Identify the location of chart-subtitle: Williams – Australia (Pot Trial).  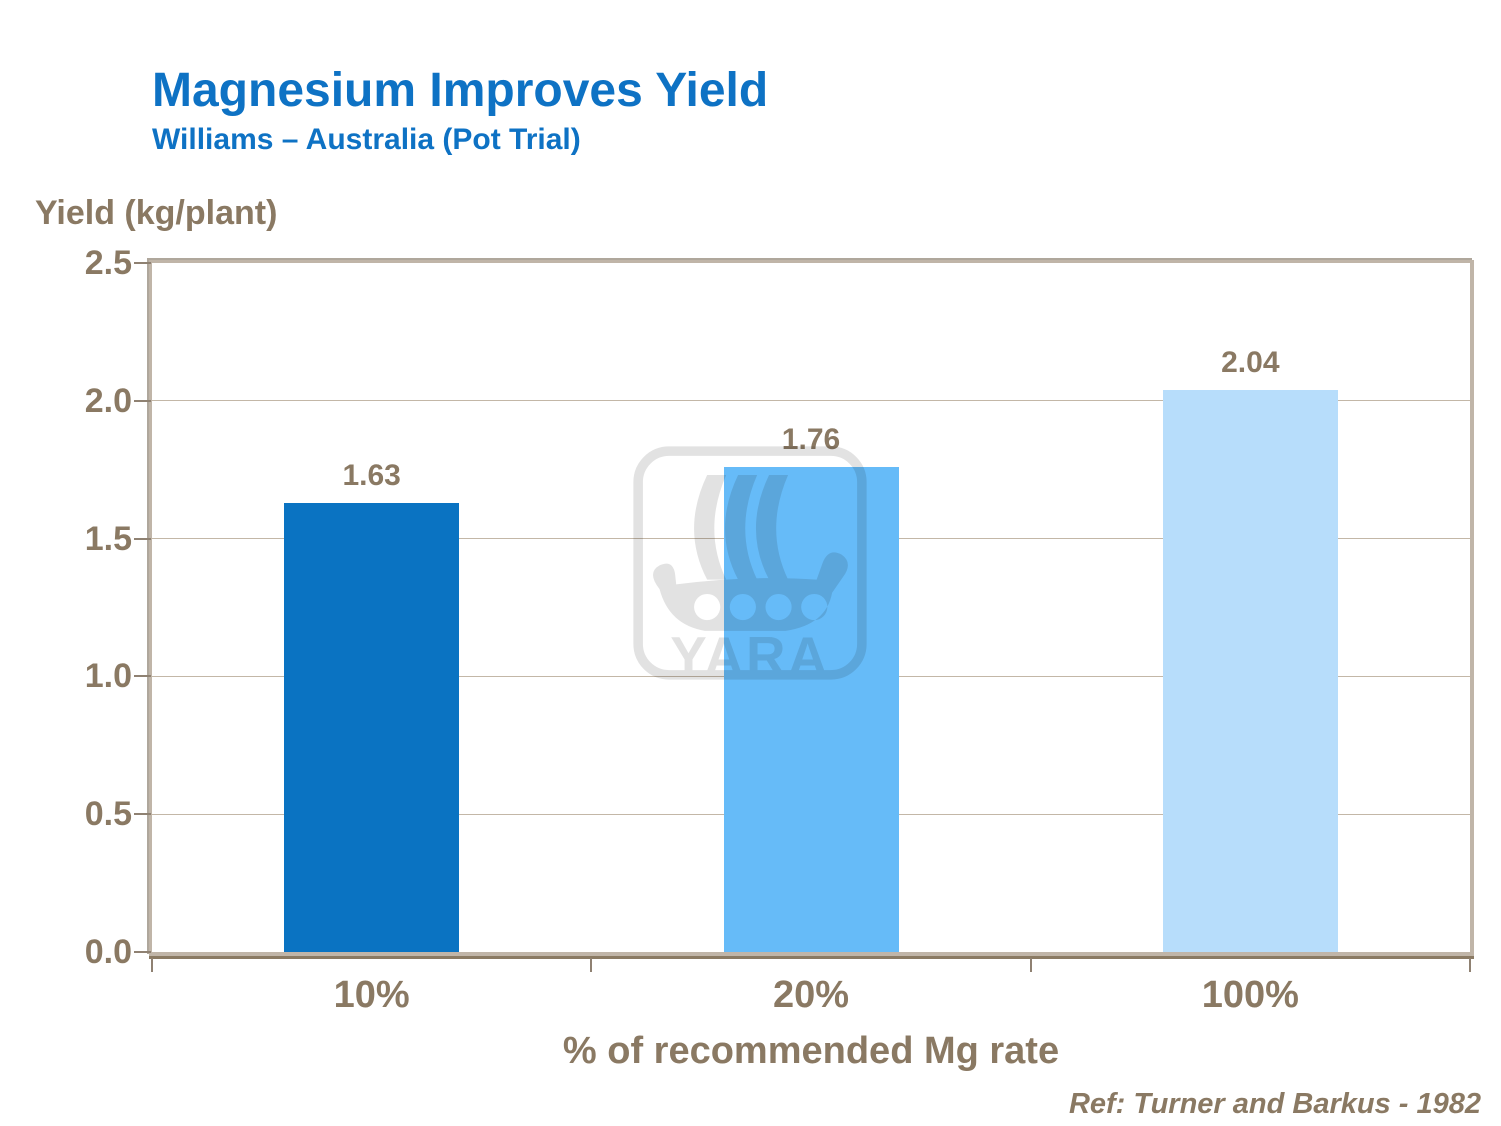
(366, 139).